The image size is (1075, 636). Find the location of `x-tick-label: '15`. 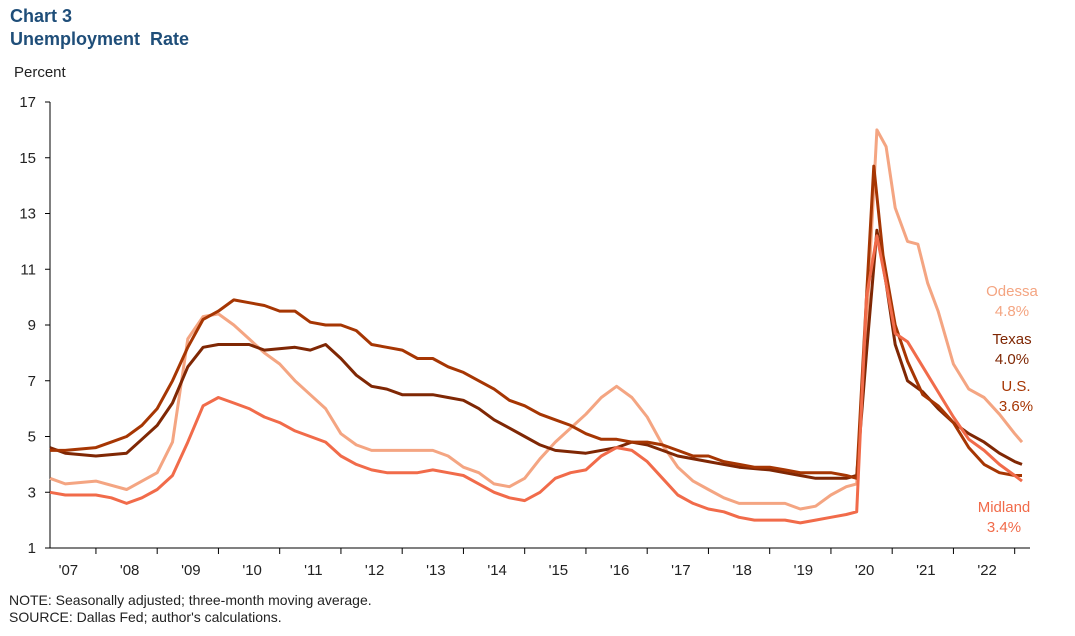

x-tick-label: '15 is located at coordinates (559, 570).